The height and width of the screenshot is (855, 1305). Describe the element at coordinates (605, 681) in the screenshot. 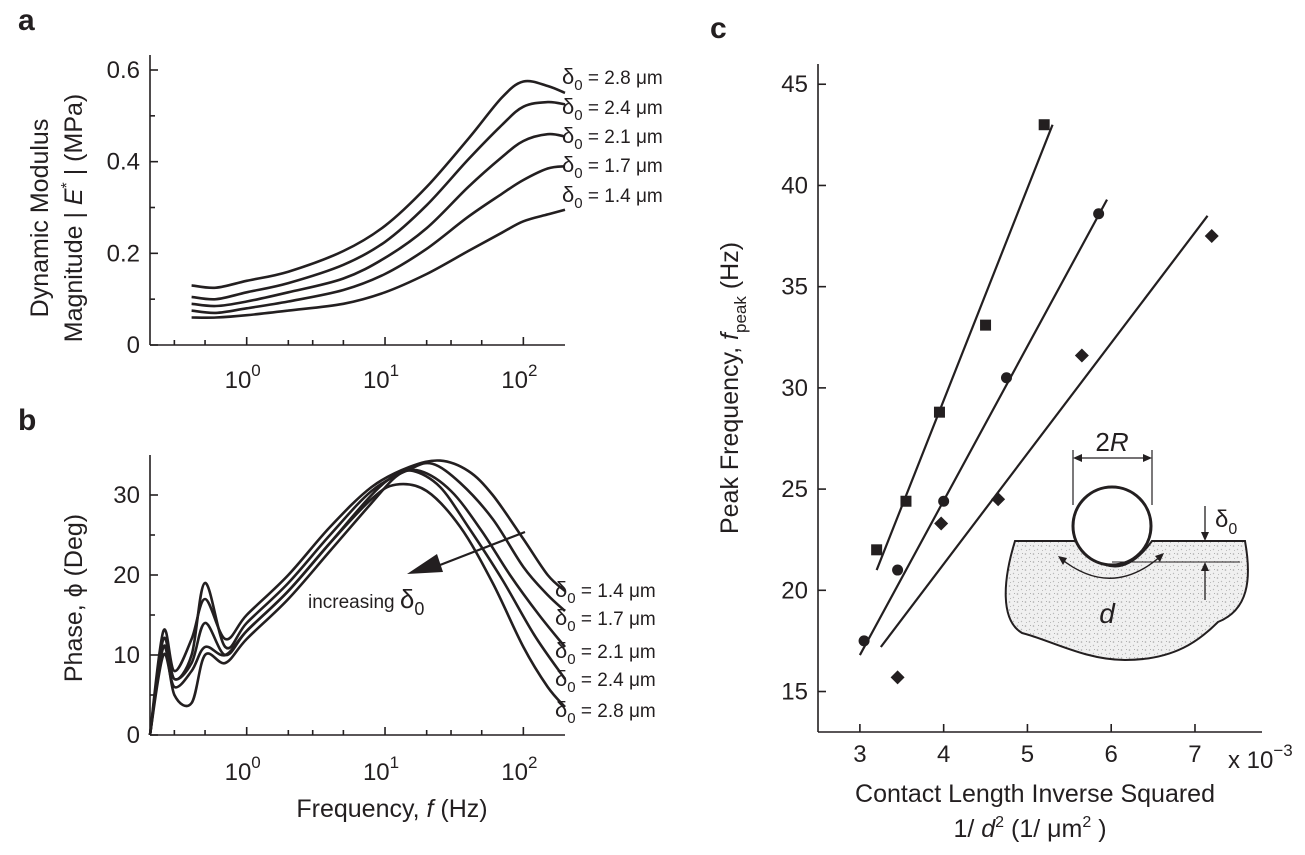

I see `panel-b-series-label: δ0 = 2.4 μm` at that location.